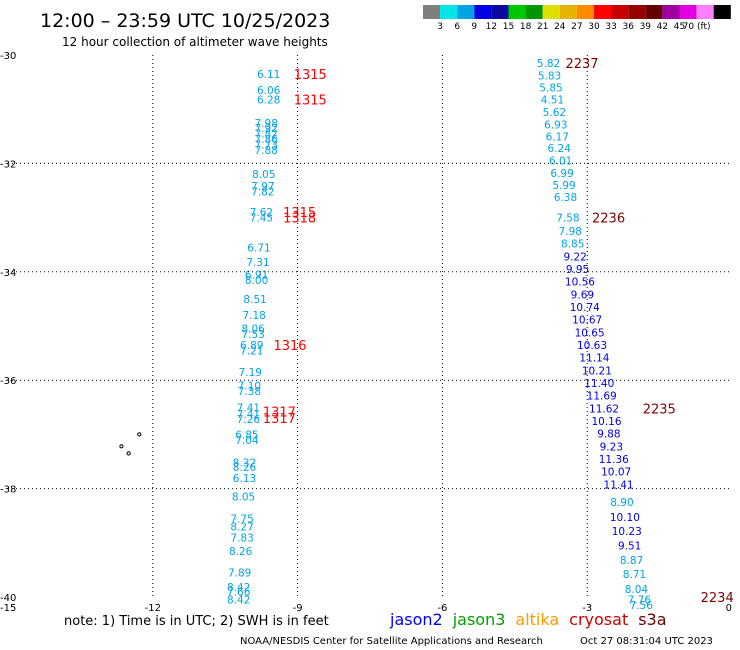  Describe the element at coordinates (614, 460) in the screenshot. I see `wave-height-value: 11.36` at that location.